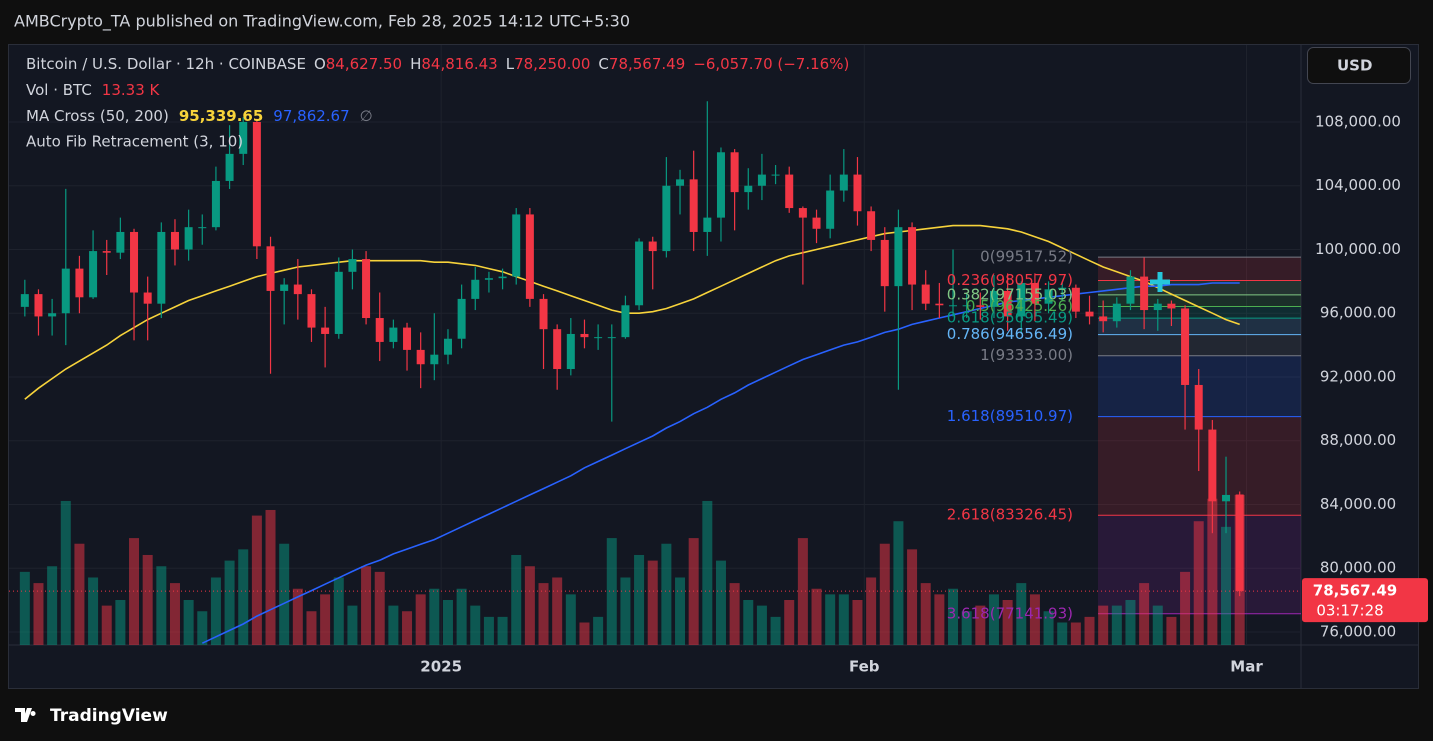 Image resolution: width=1433 pixels, height=741 pixels. What do you see at coordinates (1349, 611) in the screenshot?
I see `countdown: 03:17:28` at bounding box center [1349, 611].